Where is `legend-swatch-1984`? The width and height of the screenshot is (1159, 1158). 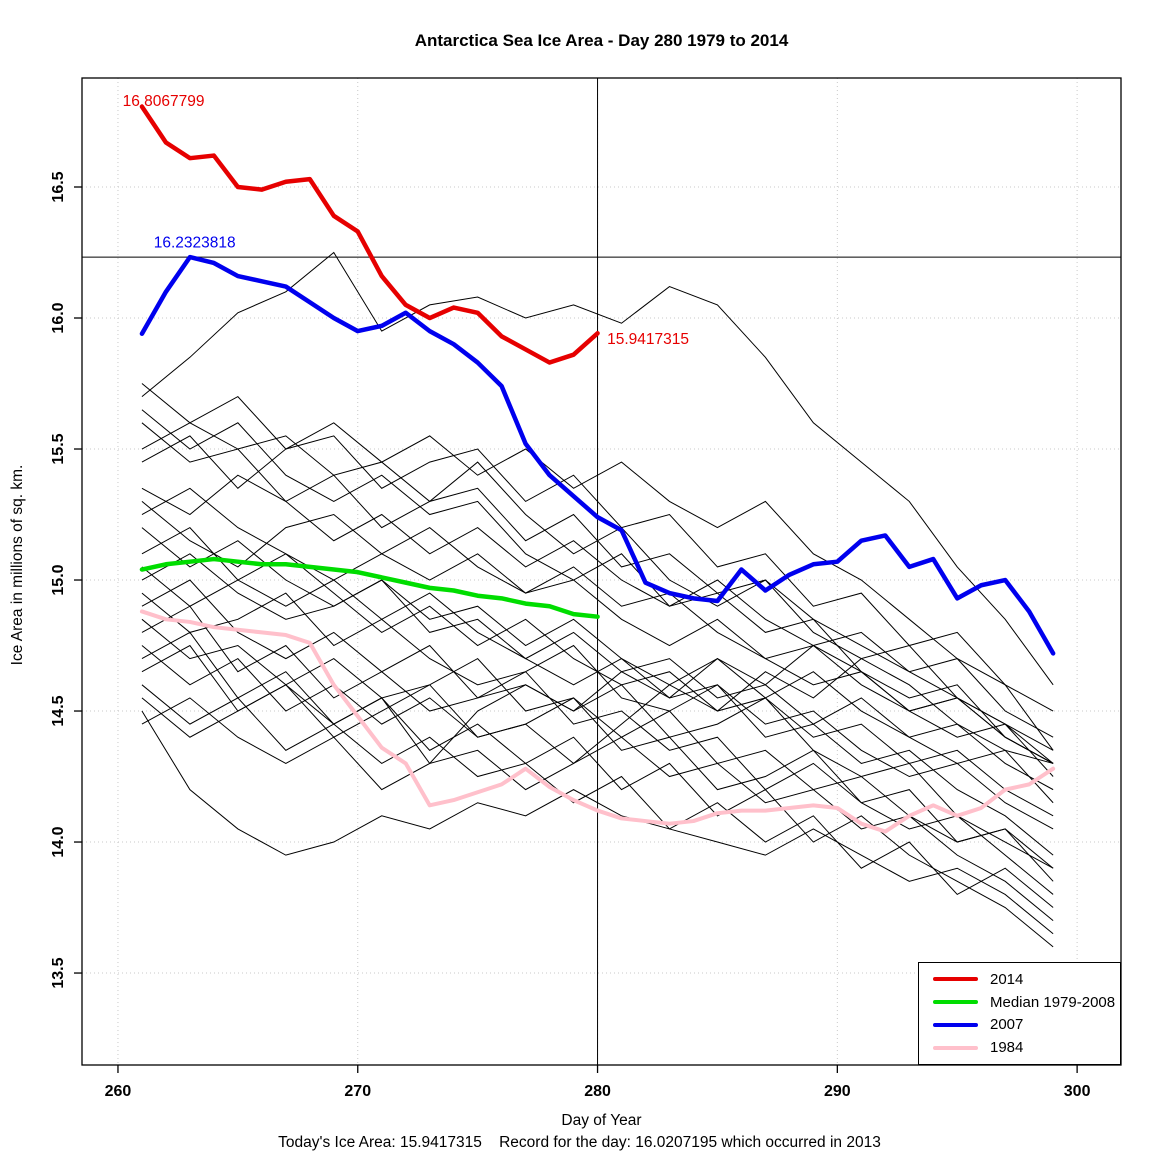
legend-swatch-1984 is located at coordinates (955, 1047).